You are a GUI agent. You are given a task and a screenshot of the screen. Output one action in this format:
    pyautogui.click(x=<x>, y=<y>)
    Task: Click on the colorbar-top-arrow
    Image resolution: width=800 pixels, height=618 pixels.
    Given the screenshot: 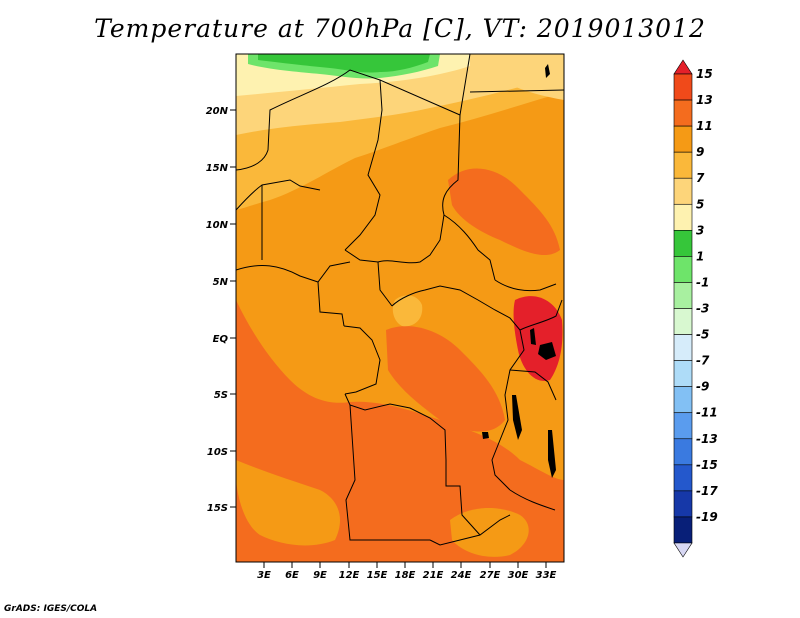 What is the action you would take?
    pyautogui.click(x=683, y=67)
    